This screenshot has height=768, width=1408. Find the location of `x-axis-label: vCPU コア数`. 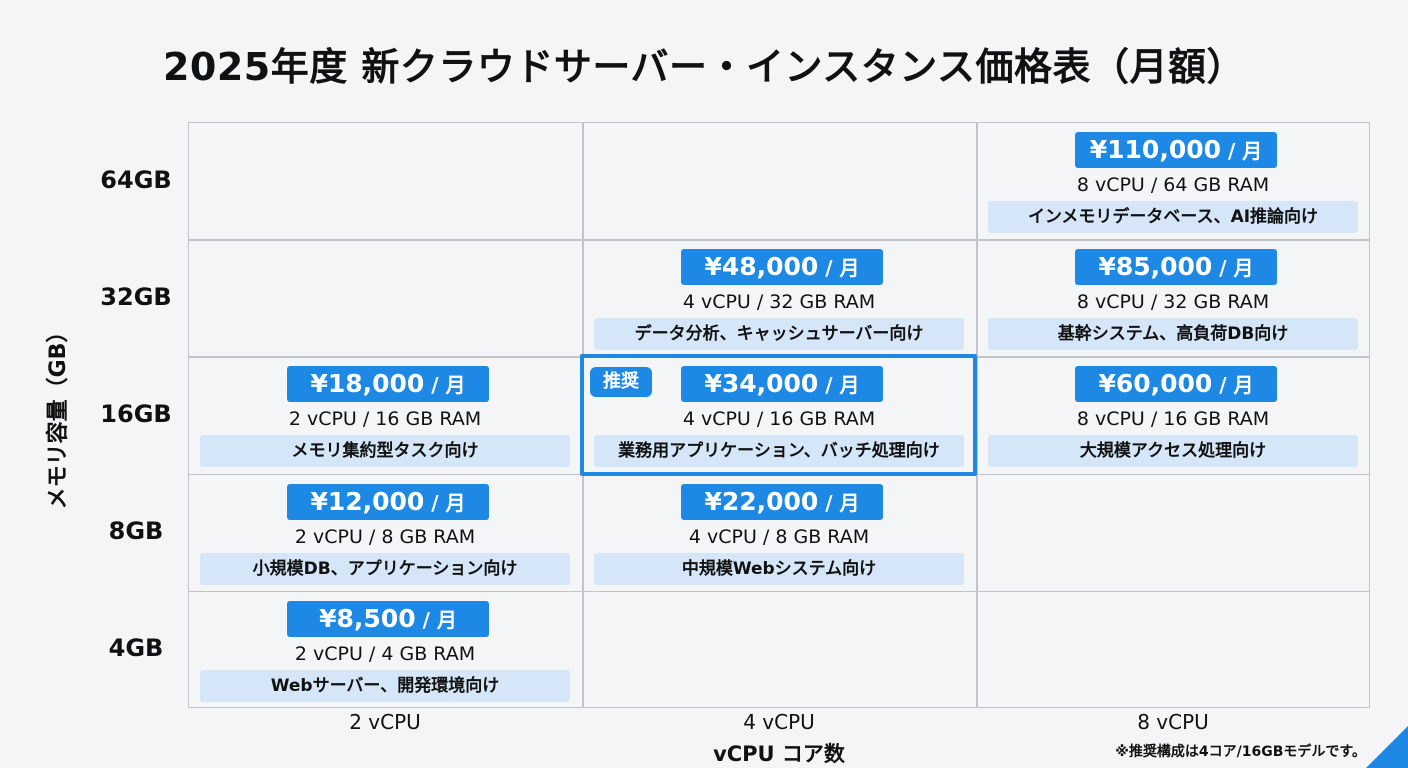

x-axis-label: vCPU コア数 is located at coordinates (779, 754).